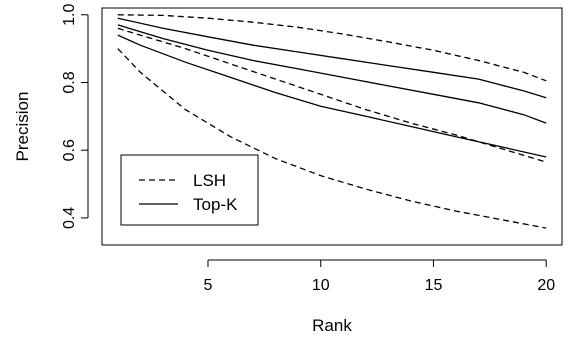 The width and height of the screenshot is (569, 343). Describe the element at coordinates (321, 285) in the screenshot. I see `x-tick-label: 10` at that location.